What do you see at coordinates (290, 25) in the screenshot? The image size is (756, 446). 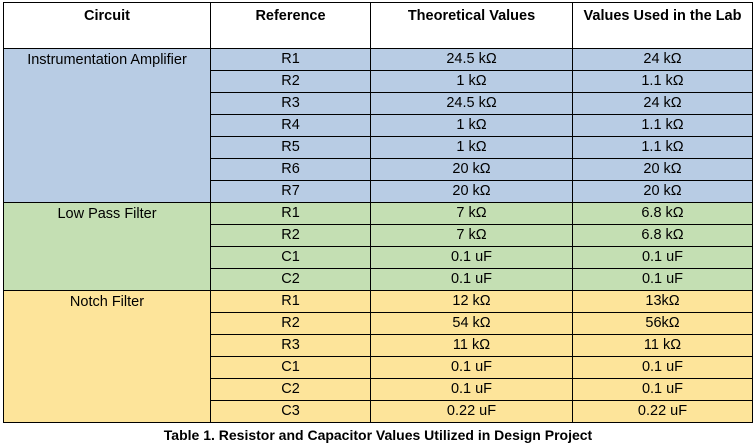 I see `header-reference: Reference` at bounding box center [290, 25].